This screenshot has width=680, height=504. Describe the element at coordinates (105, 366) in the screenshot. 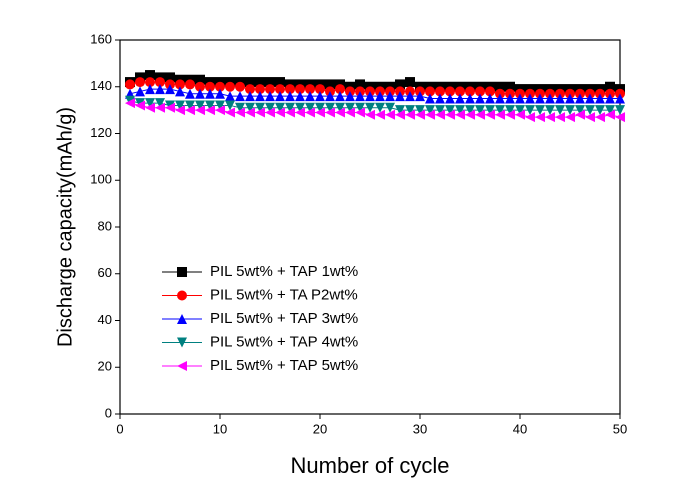

I see `y-tick-label: 20` at that location.